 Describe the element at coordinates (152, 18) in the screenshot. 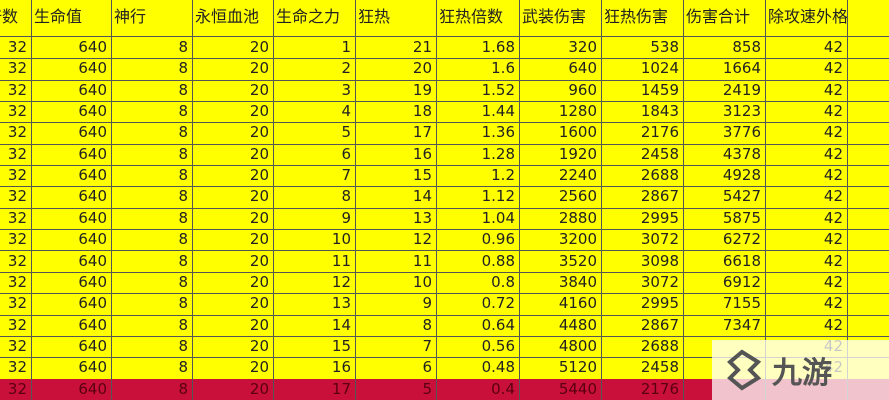

I see `header-cell: 神行` at that location.